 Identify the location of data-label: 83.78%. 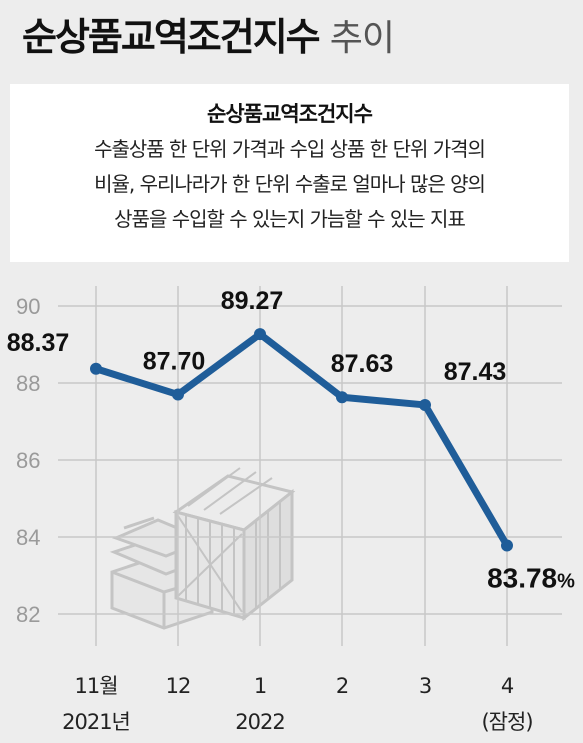
(531, 577).